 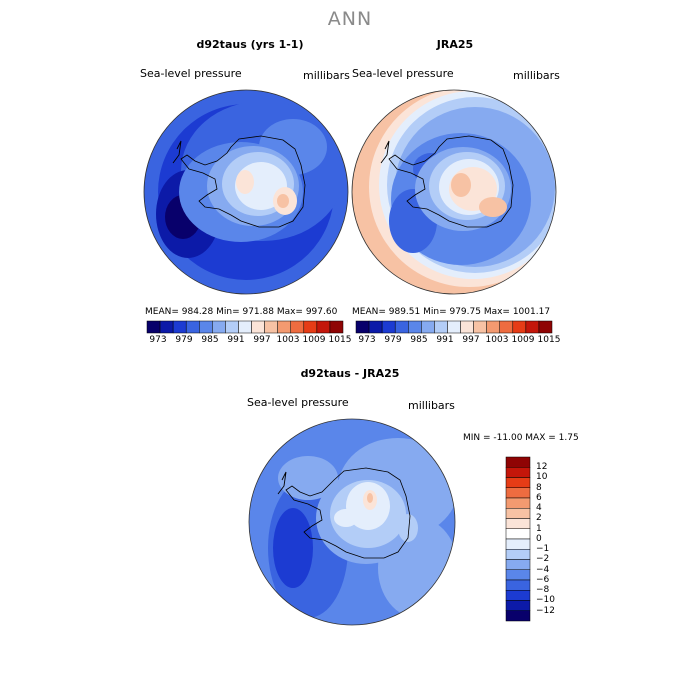 I want to click on colorbar-tick: 6, so click(x=539, y=498).